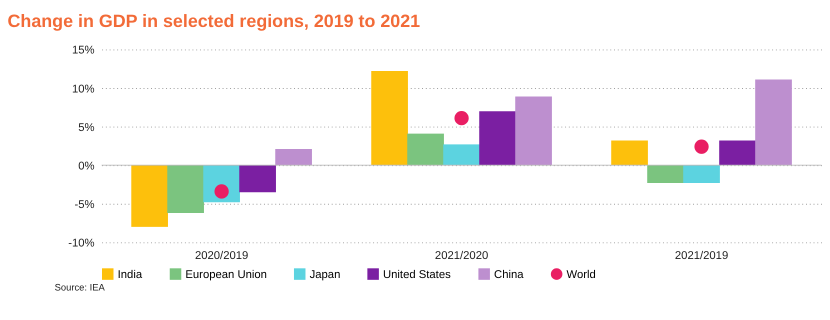 The width and height of the screenshot is (830, 320). I want to click on legend-label: United States, so click(417, 274).